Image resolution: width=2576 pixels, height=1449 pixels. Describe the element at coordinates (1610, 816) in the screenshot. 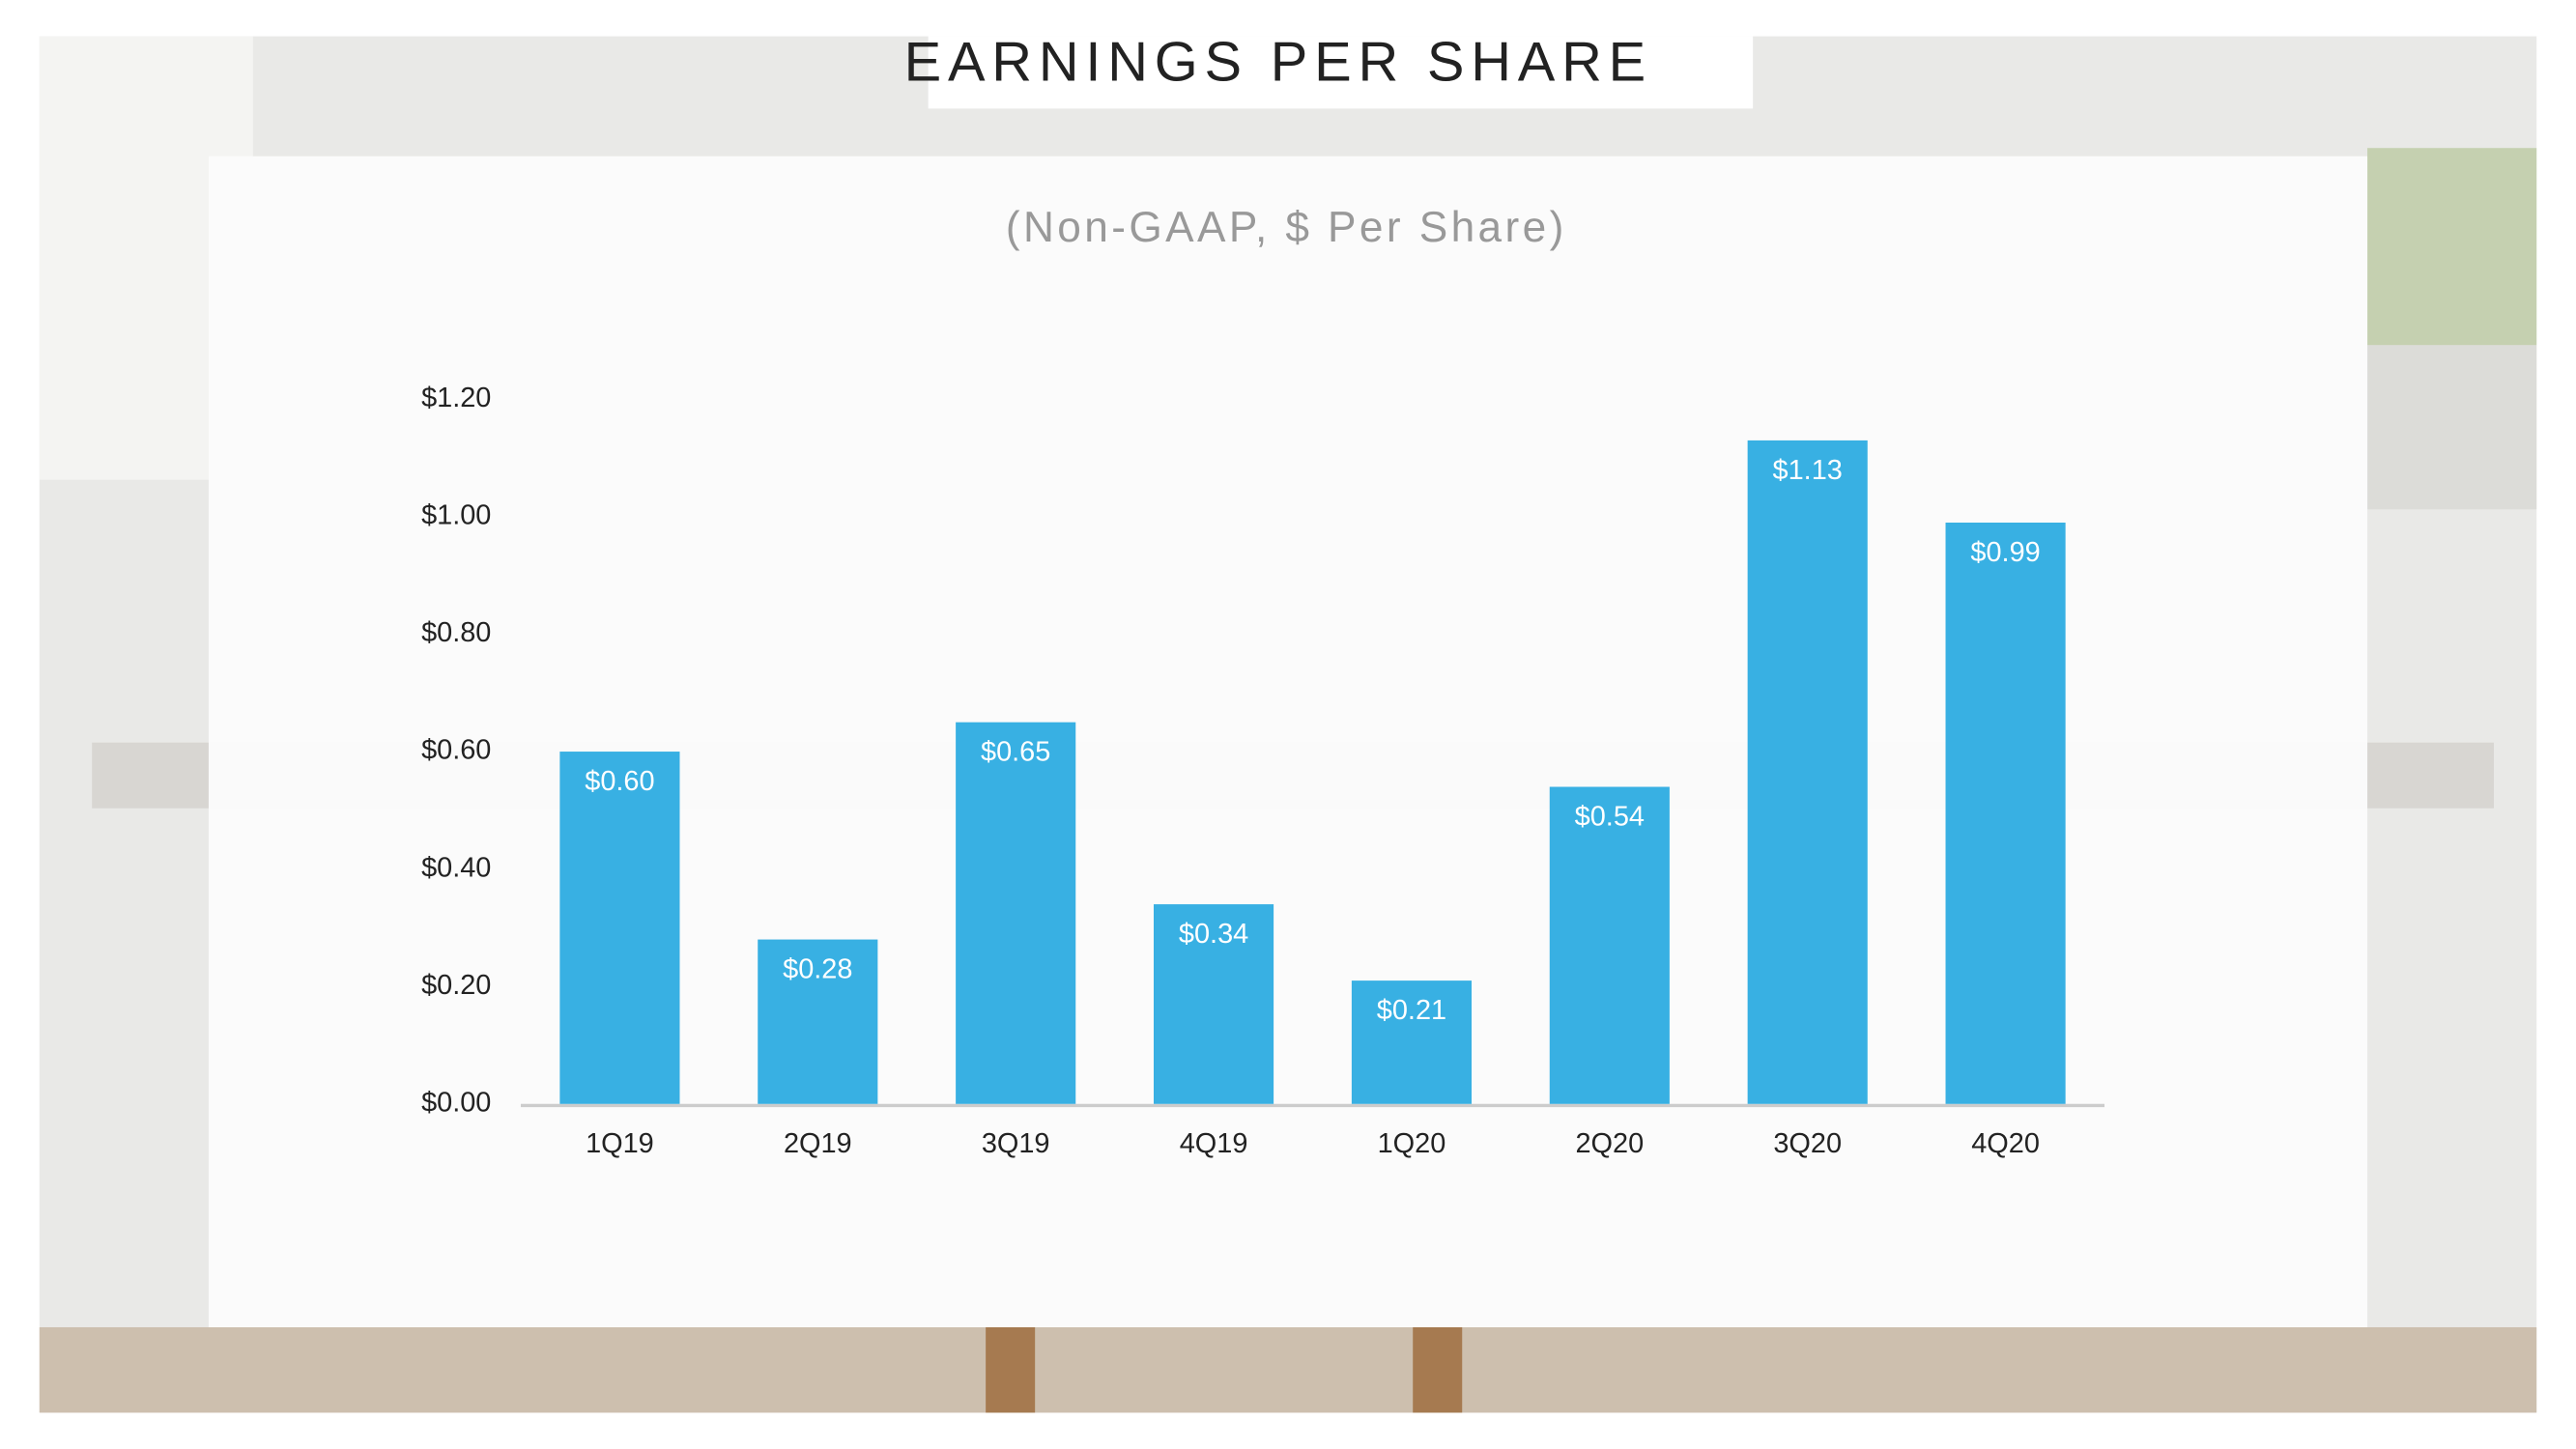

I see `value-label: $0.54` at that location.